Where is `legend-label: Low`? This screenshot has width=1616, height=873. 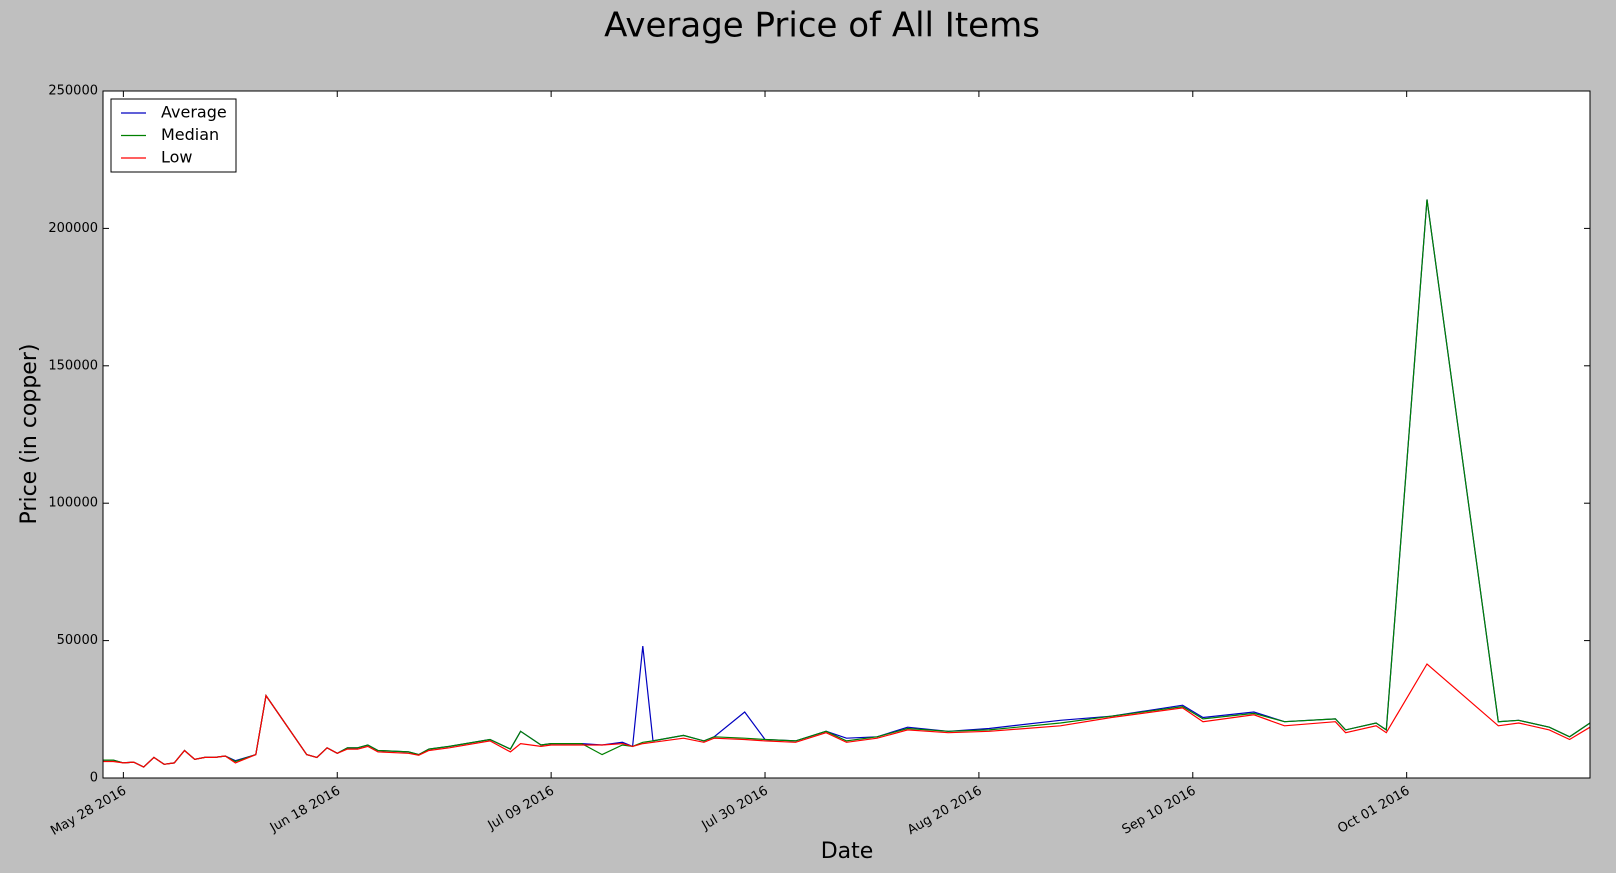
legend-label: Low is located at coordinates (177, 157).